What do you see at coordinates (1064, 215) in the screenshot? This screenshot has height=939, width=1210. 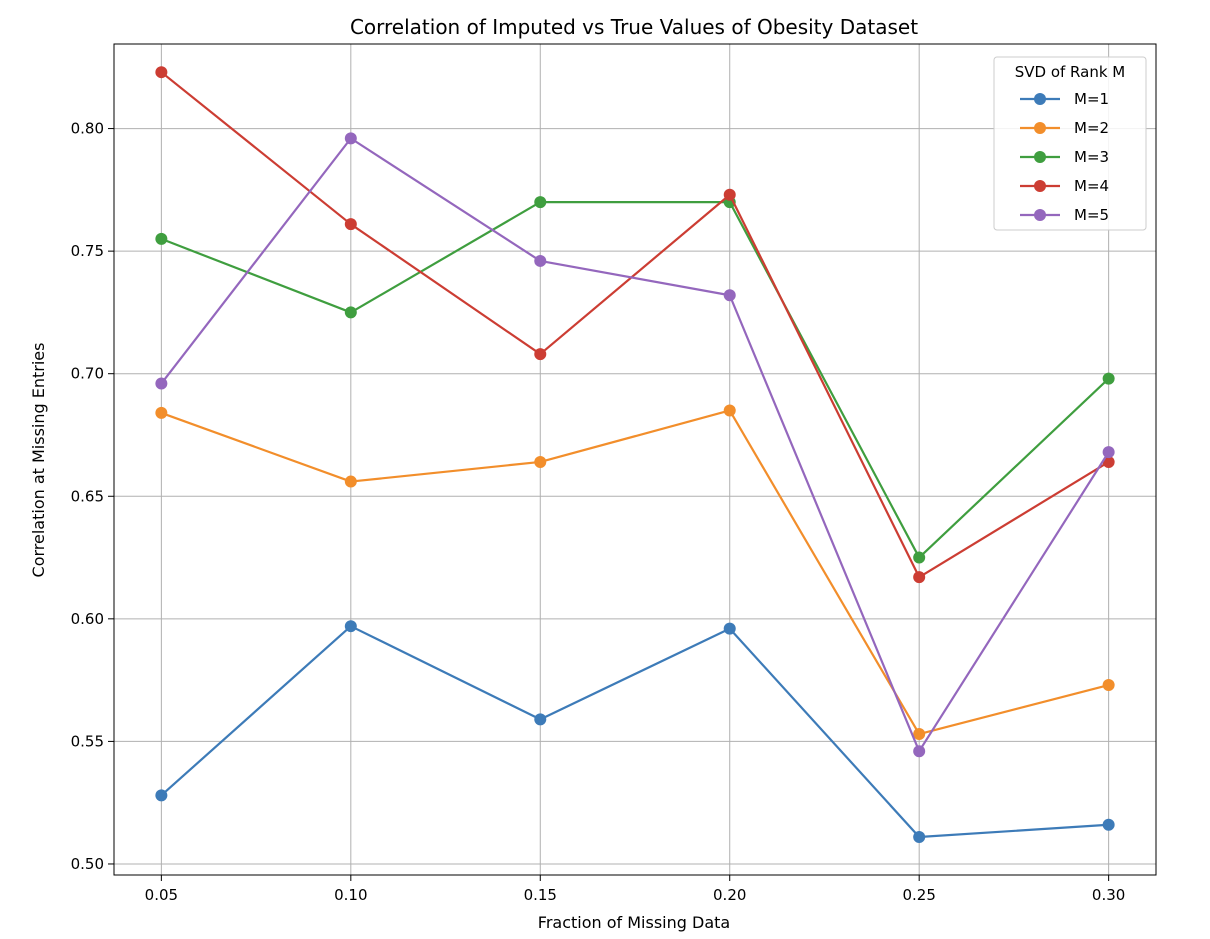 I see `legend-entry: M=5` at bounding box center [1064, 215].